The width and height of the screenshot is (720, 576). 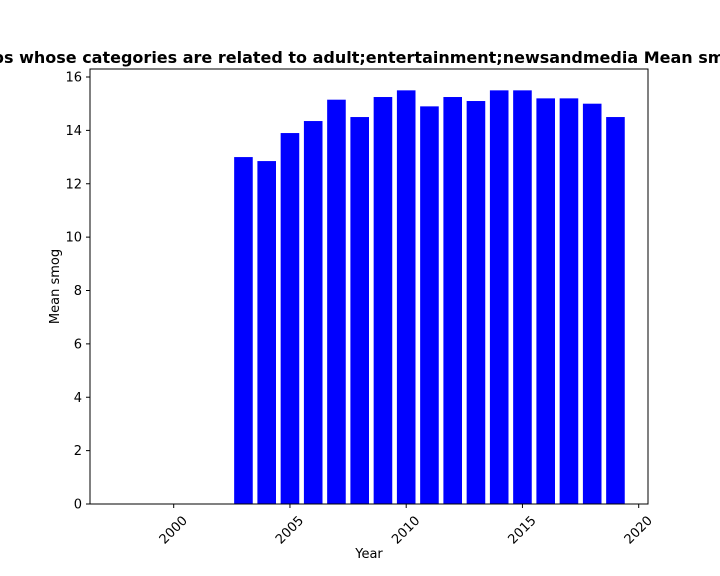 I want to click on bar-2013, so click(x=476, y=303).